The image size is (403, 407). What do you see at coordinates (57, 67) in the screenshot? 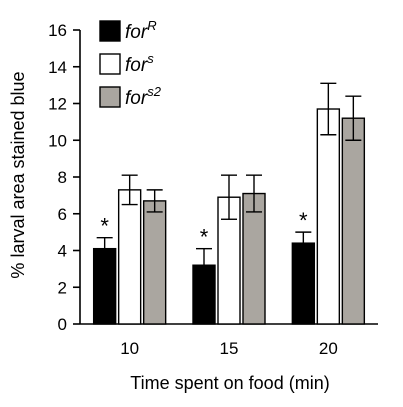
I see `y-tick-label: 14` at bounding box center [57, 67].